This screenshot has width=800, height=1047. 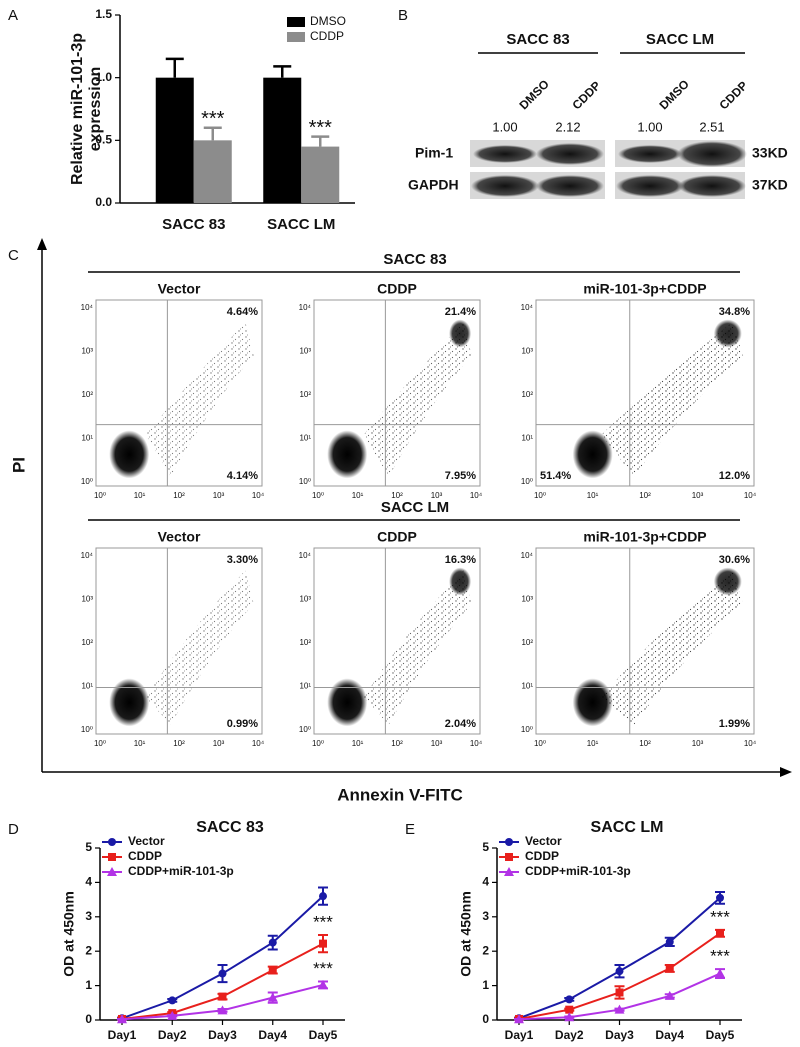 What do you see at coordinates (242, 724) in the screenshot?
I see `quadrant-percent: 0.99%` at bounding box center [242, 724].